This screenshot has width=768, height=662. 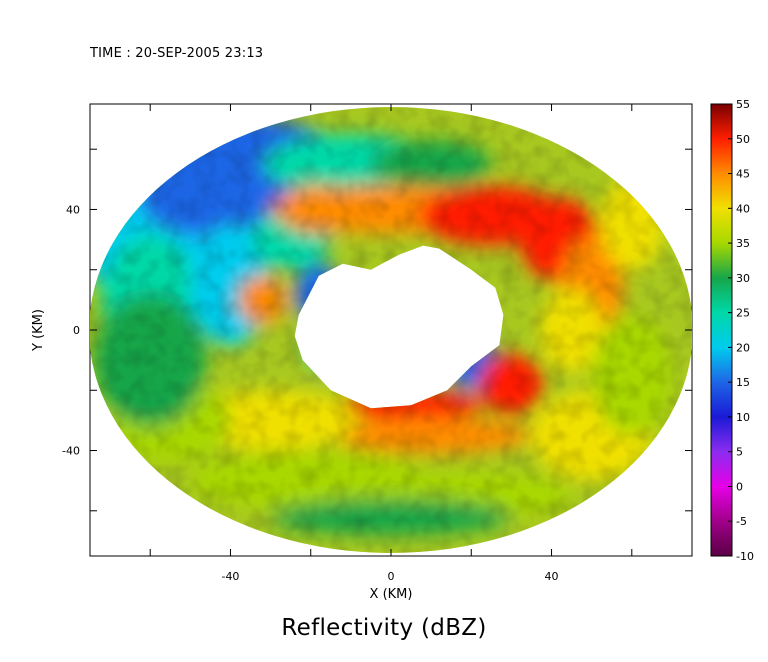 I want to click on x-tick-label: 0, so click(x=391, y=576).